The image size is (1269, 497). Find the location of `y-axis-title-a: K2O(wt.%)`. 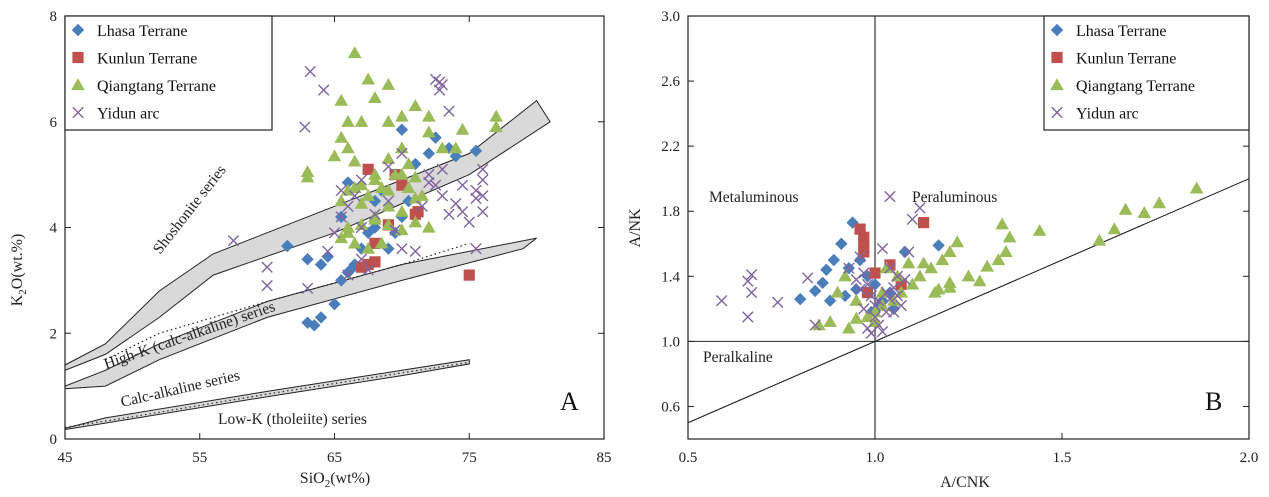

y-axis-title-a: K2O(wt.%) is located at coordinates (19, 270).